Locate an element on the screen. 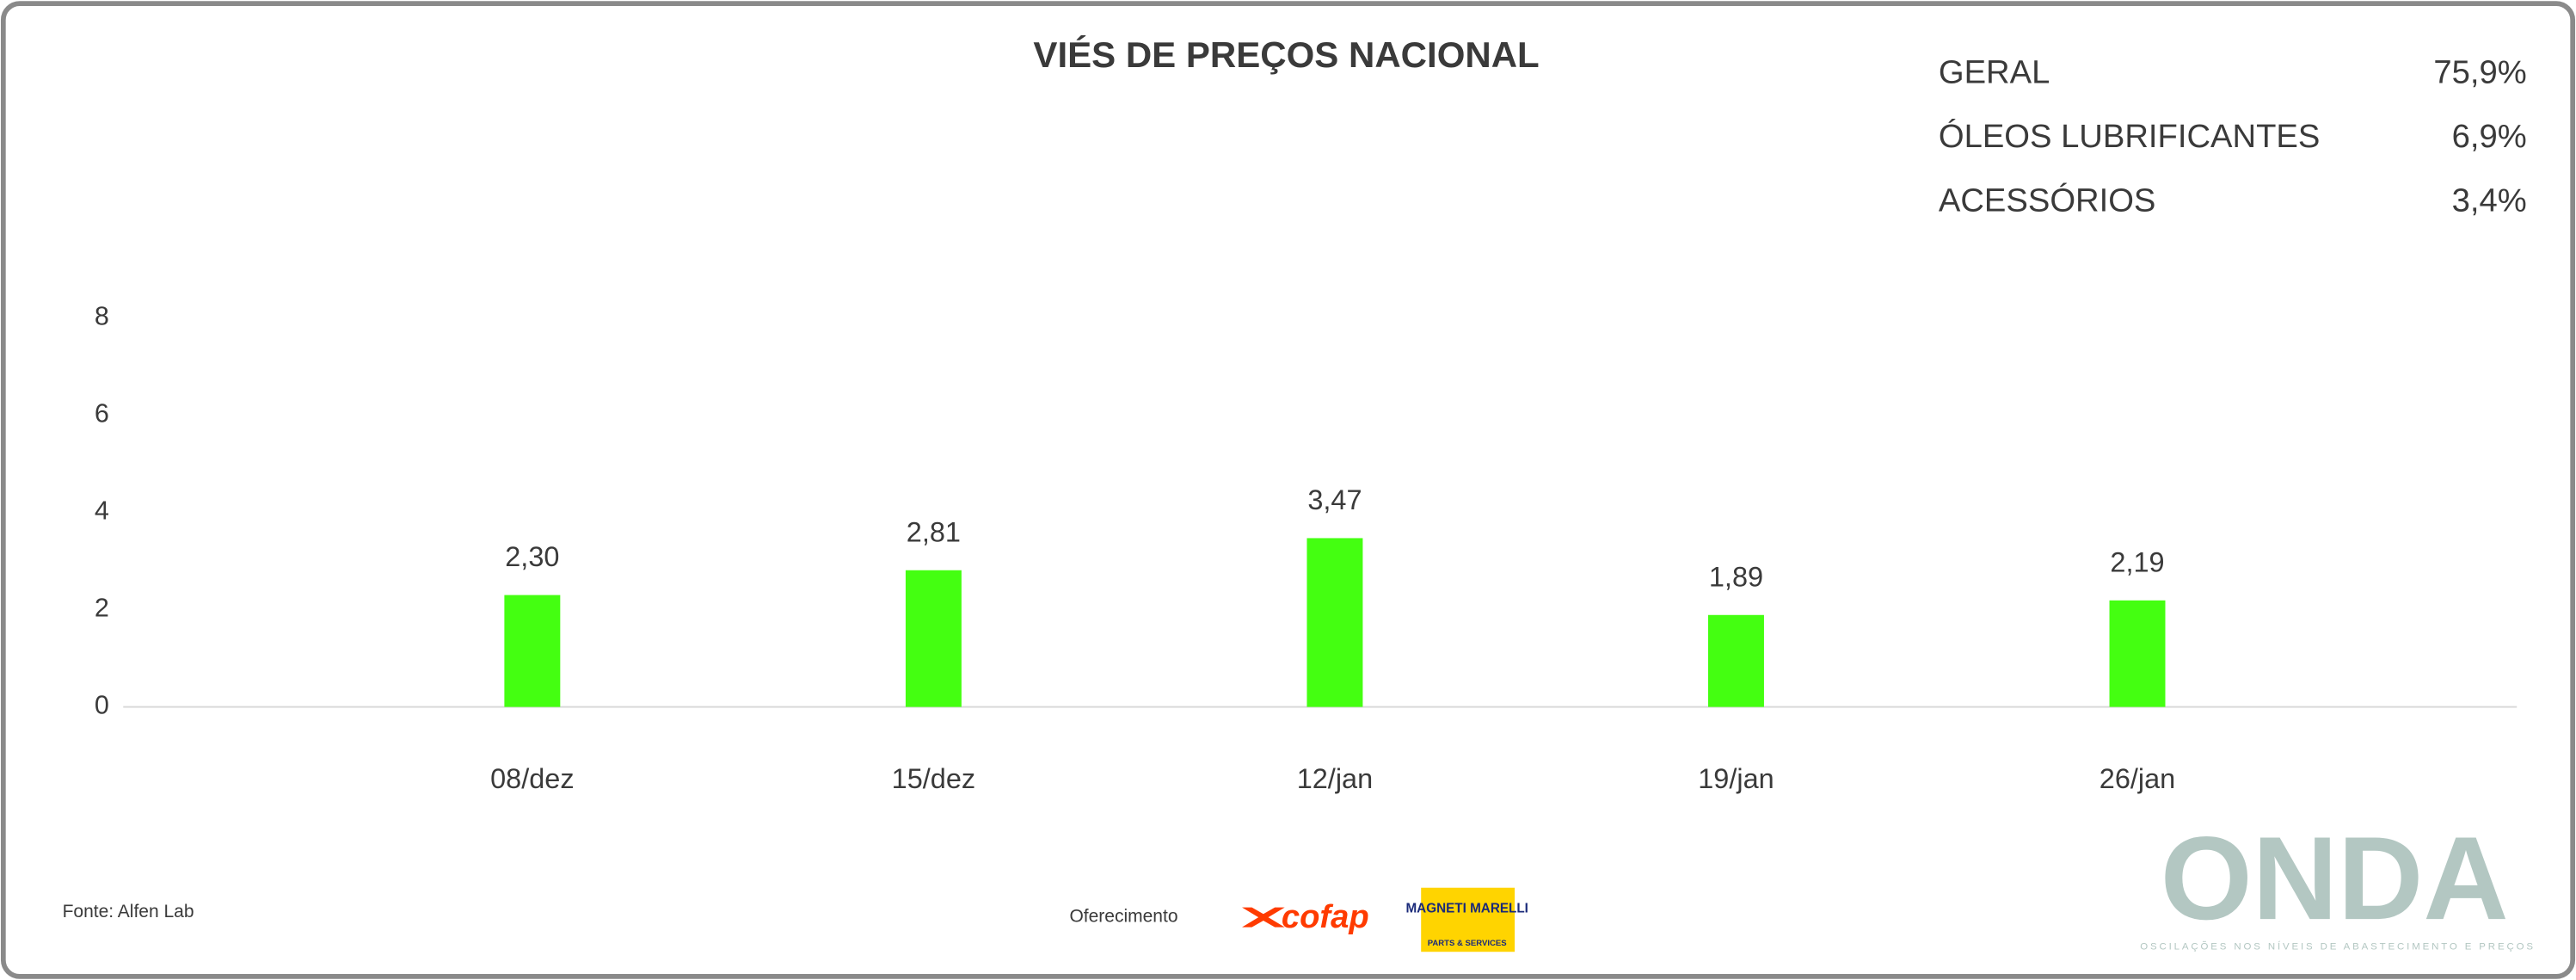 The image size is (2576, 980). y-tick-label: 0 is located at coordinates (102, 705).